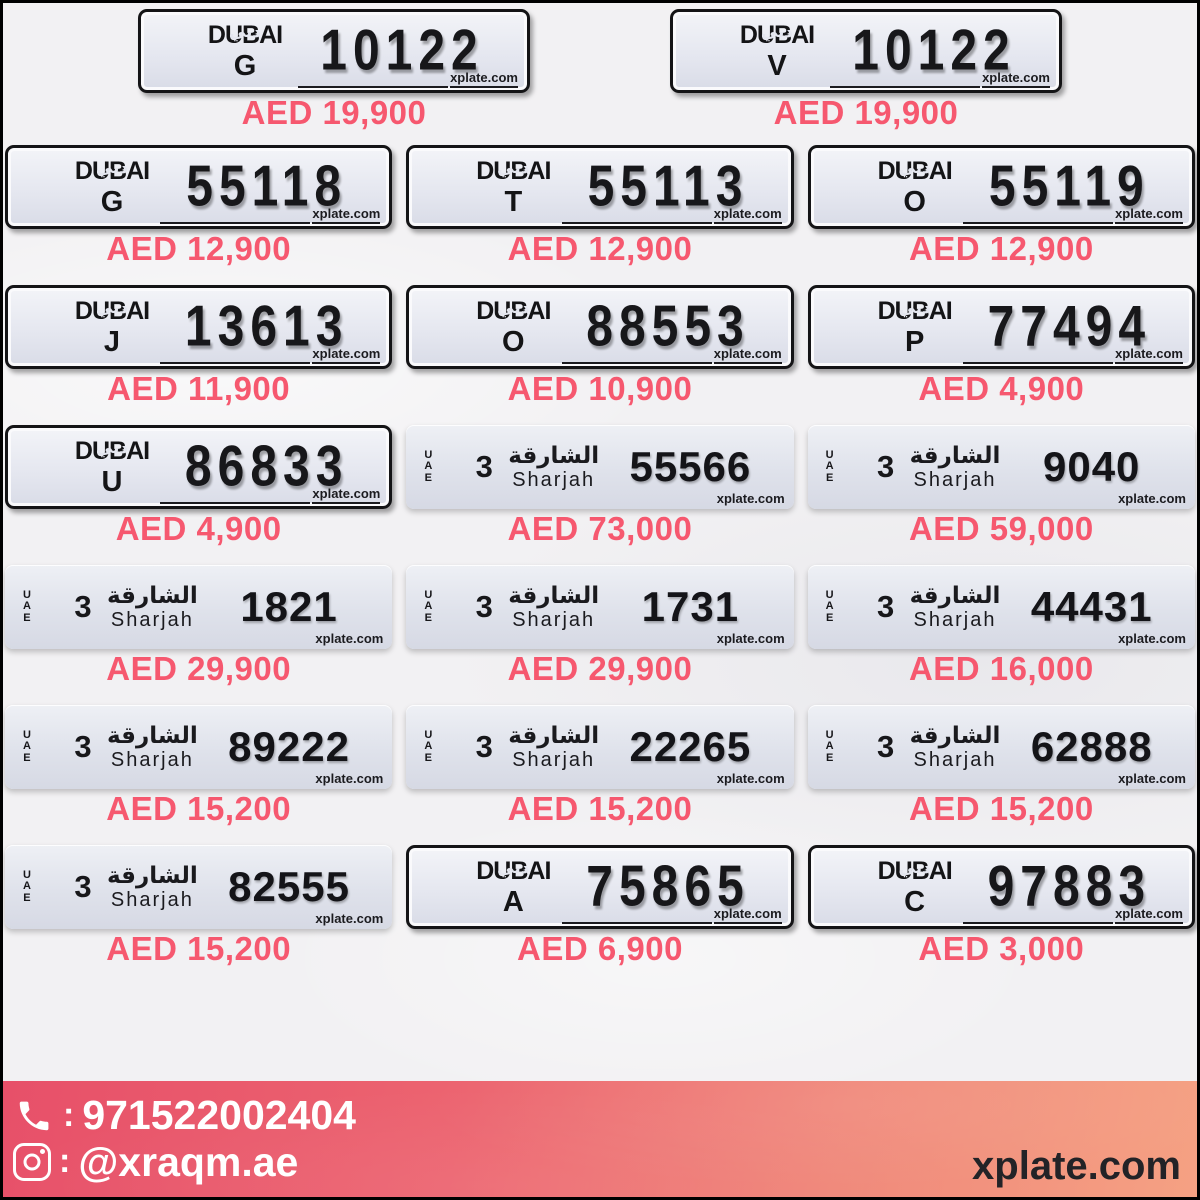  I want to click on sharjah-plate: U A E 3 الشارقة Sharjah 1821 xplate.com, so click(199, 607).